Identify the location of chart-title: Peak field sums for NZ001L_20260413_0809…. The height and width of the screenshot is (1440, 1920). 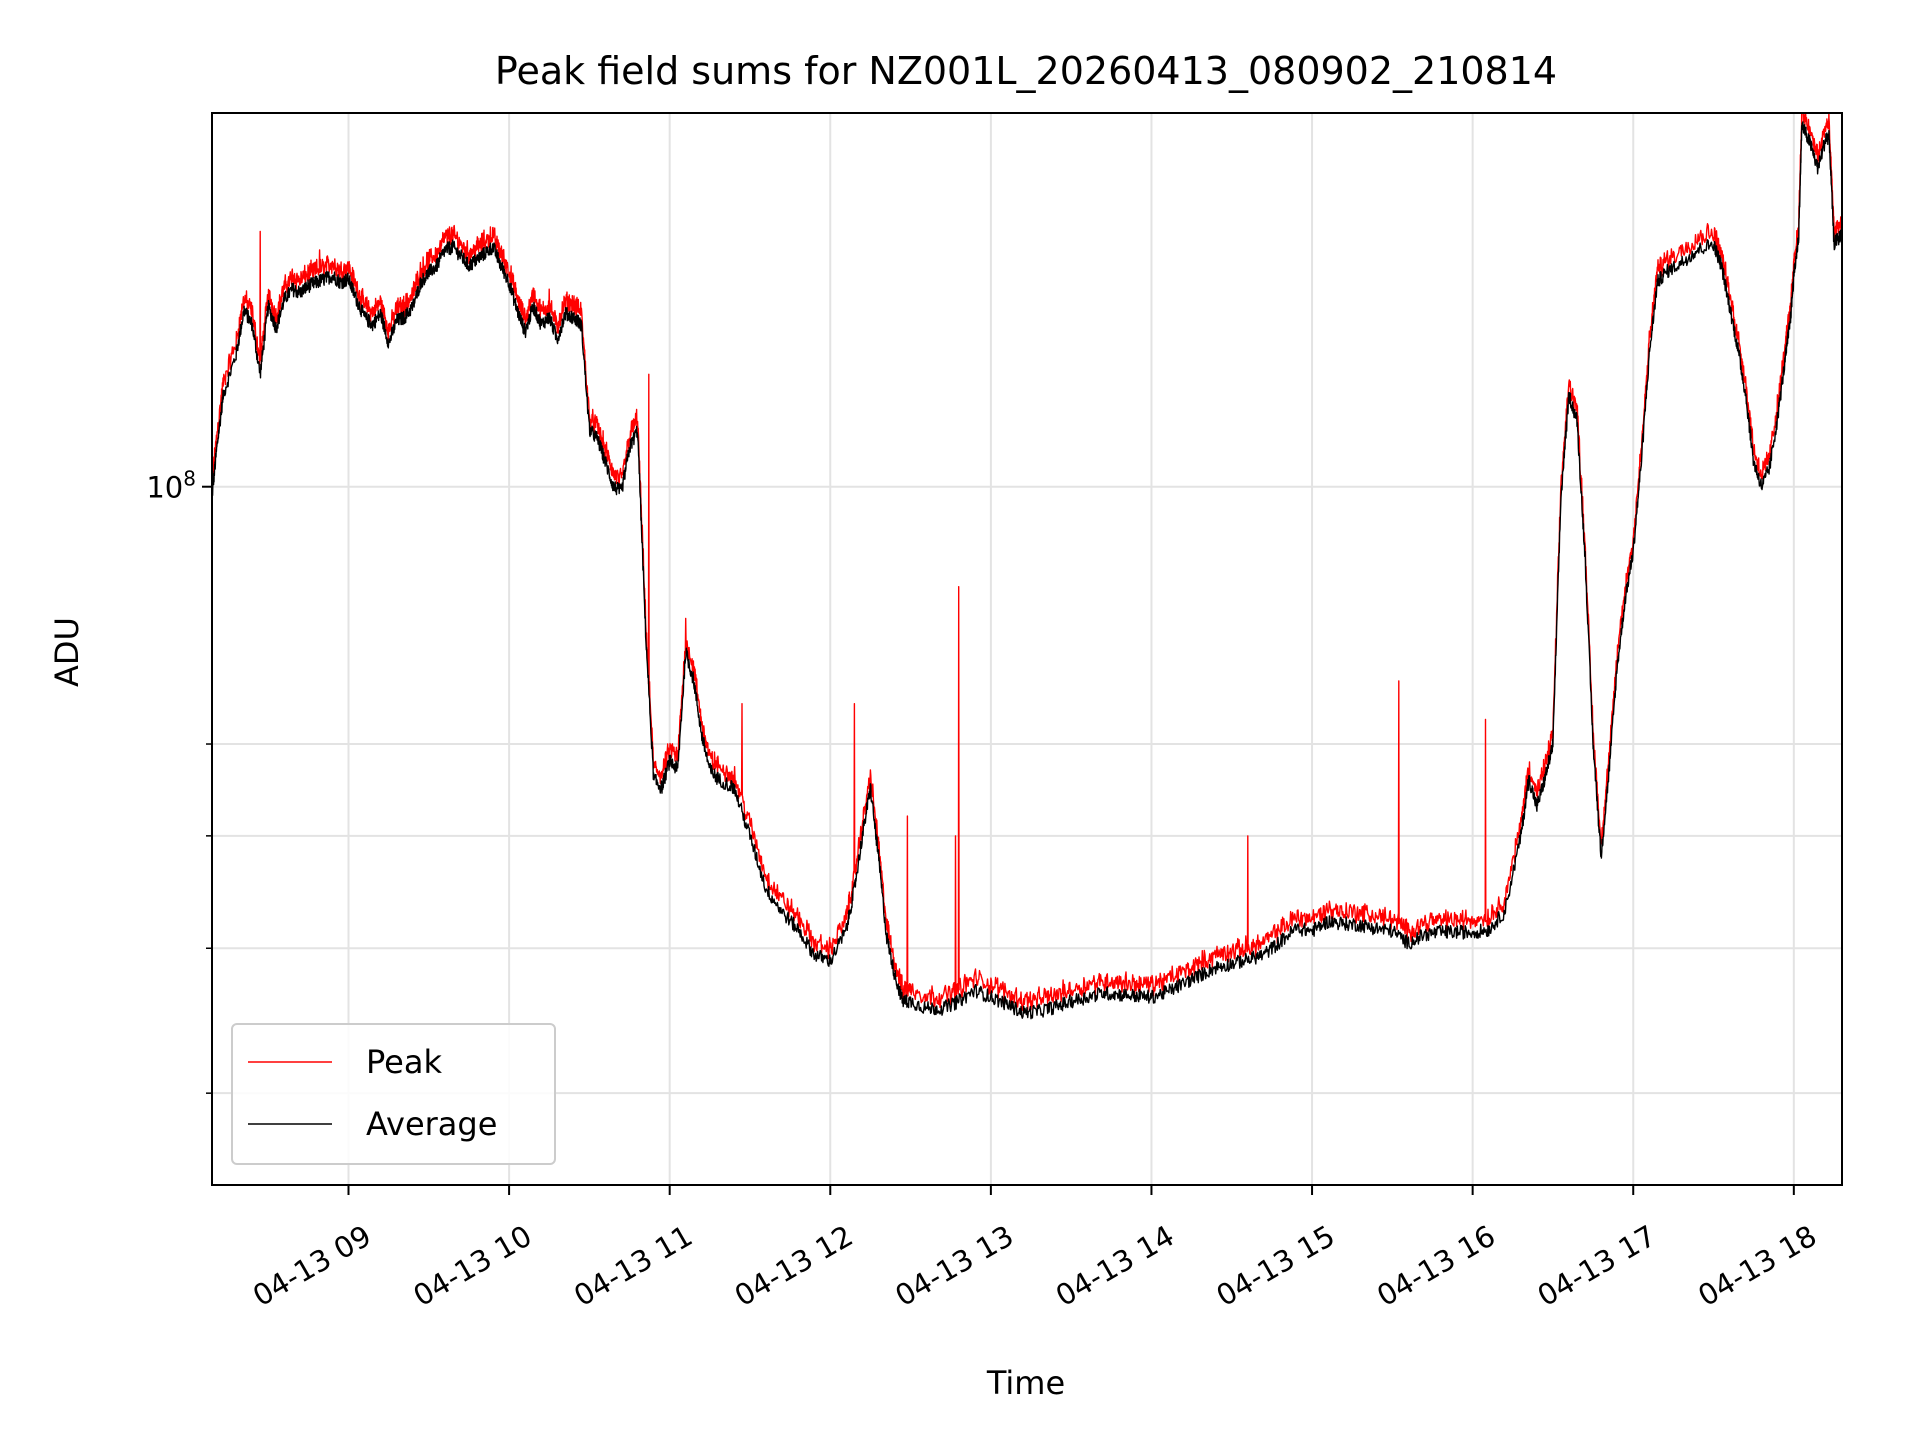
(1026, 71).